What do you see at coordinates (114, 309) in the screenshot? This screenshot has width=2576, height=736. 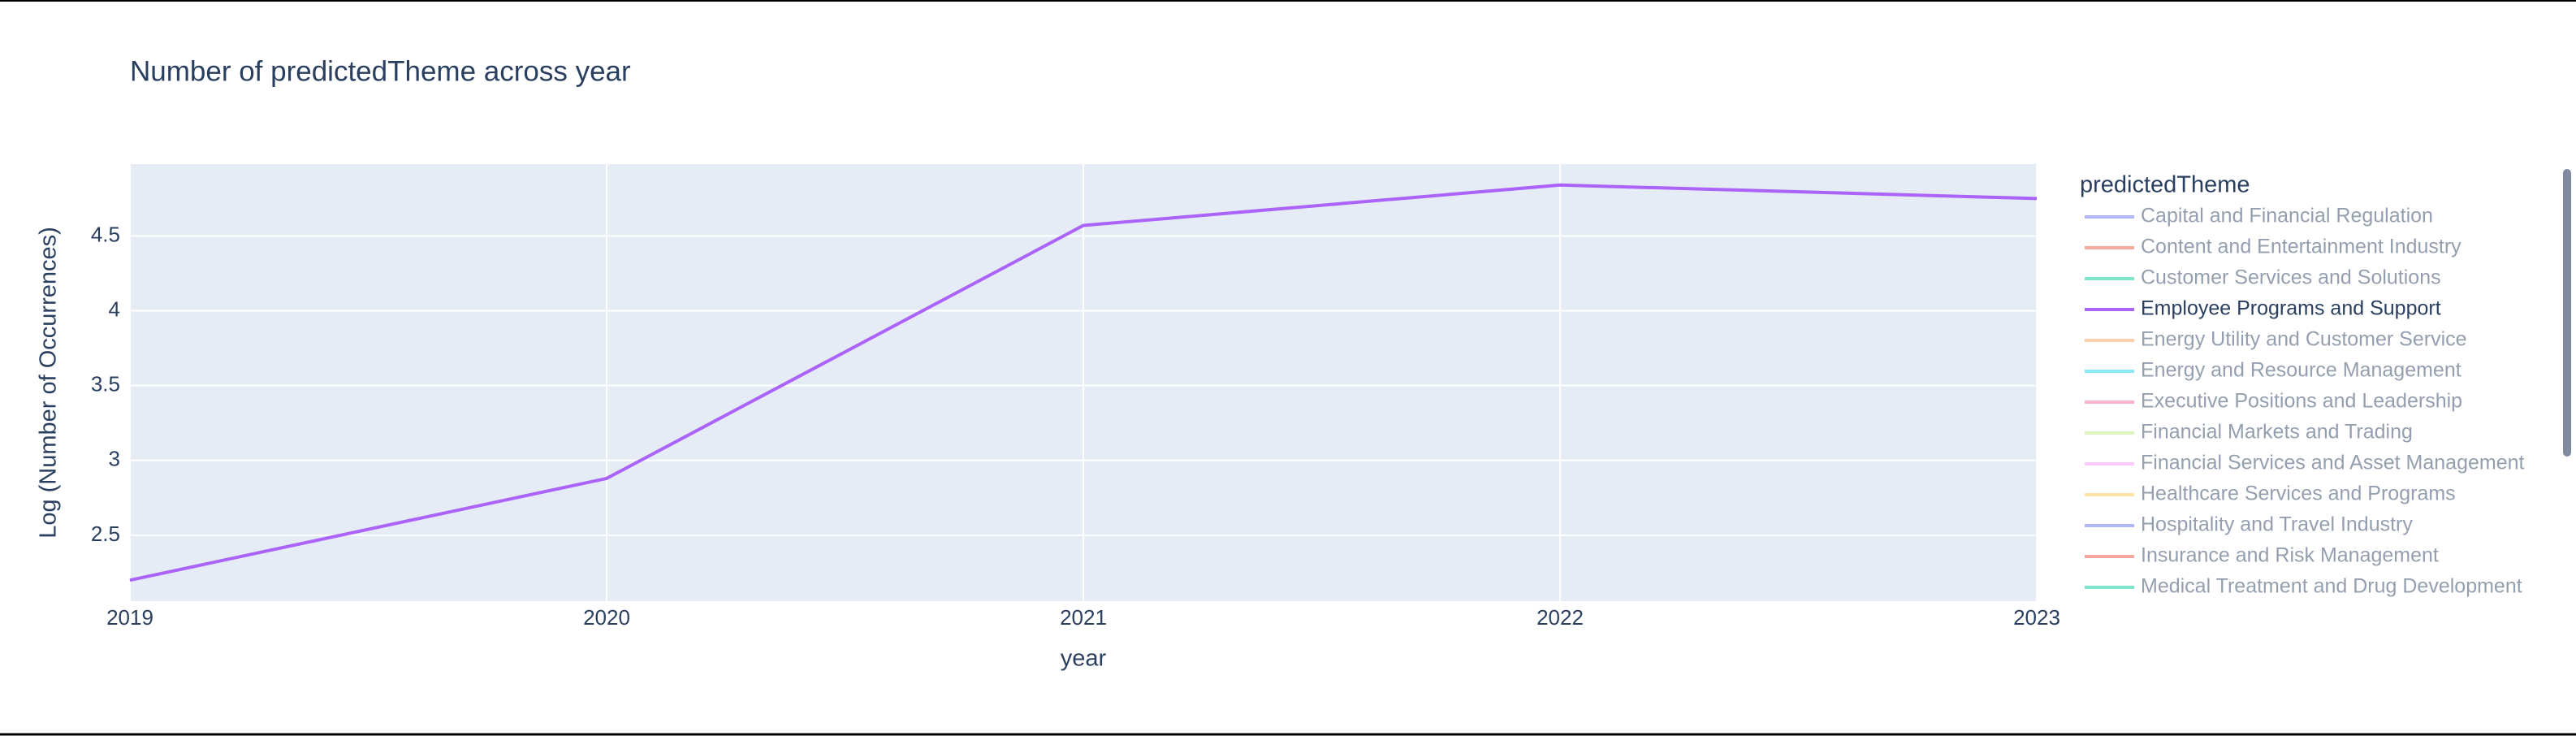 I see `y-tick-label: 4` at bounding box center [114, 309].